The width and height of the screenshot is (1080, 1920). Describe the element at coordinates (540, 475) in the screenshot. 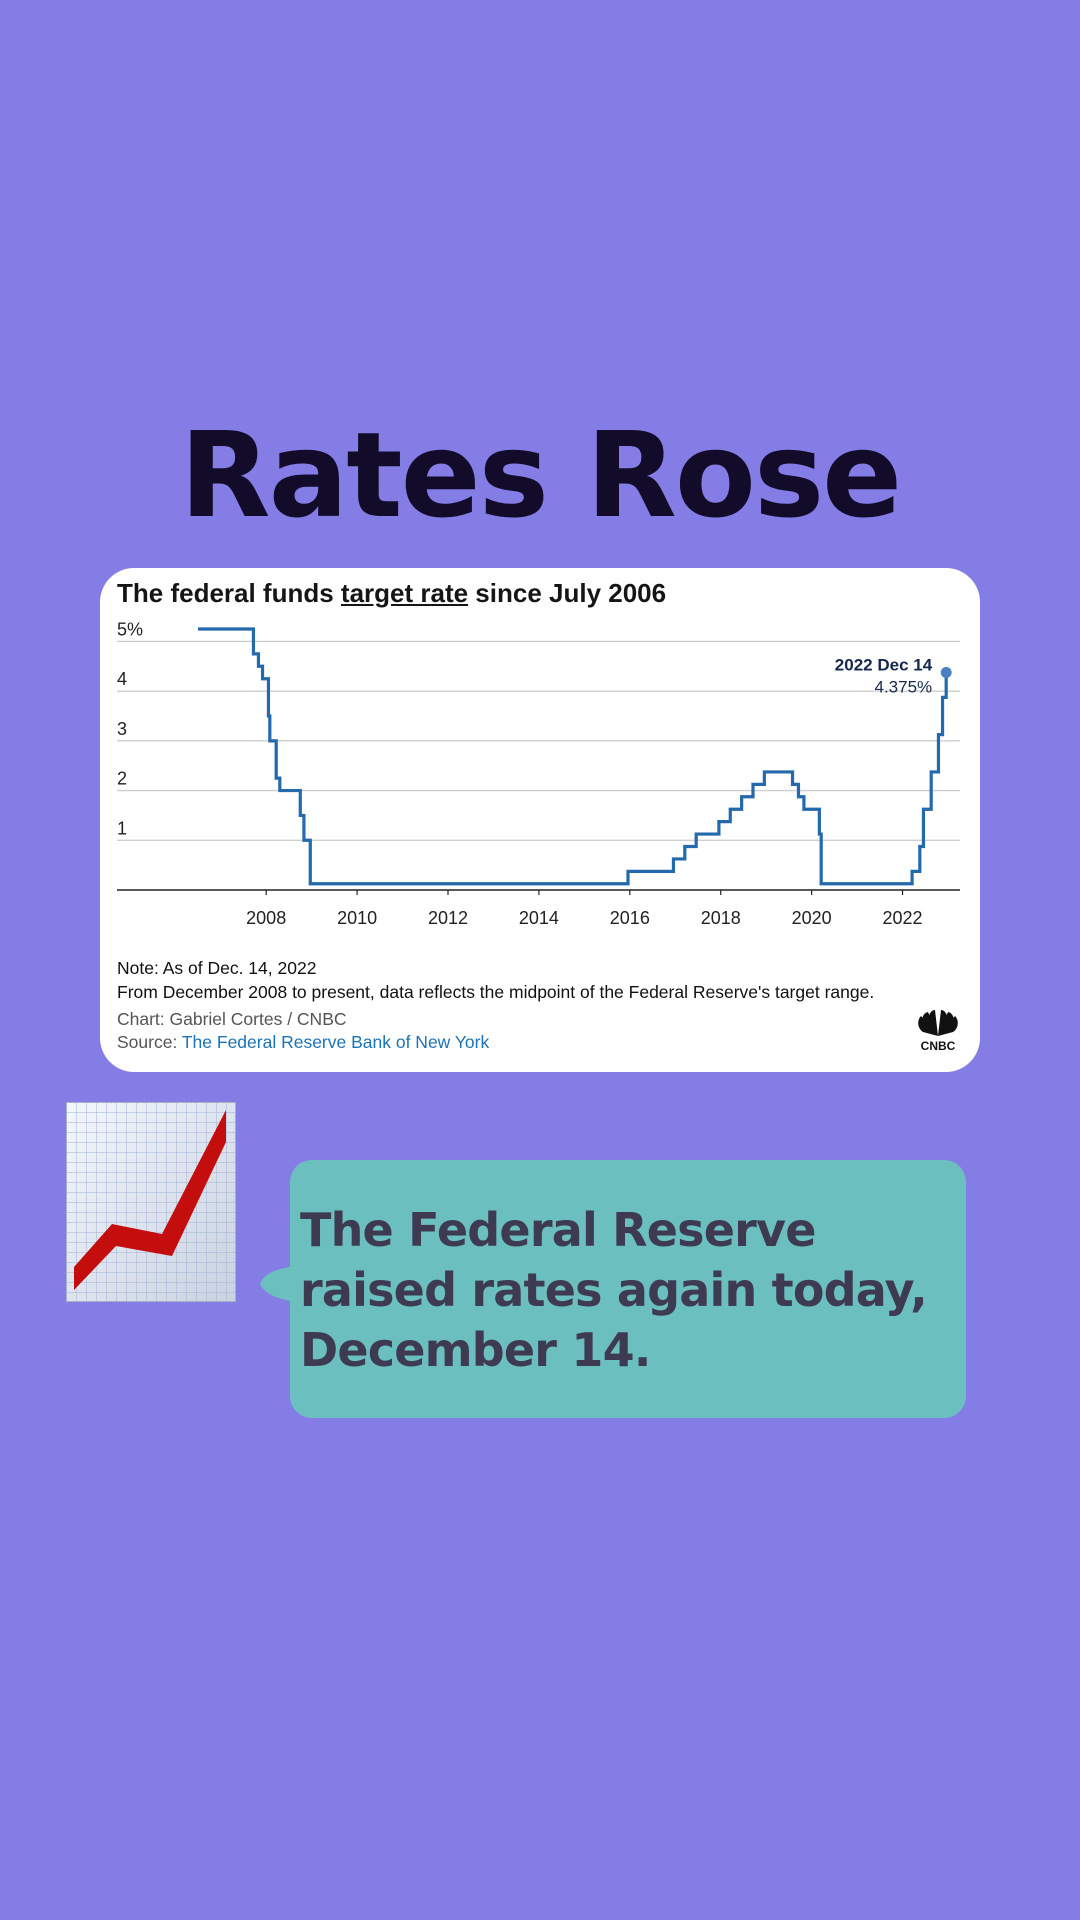

I see `headline: Rates Rose` at that location.